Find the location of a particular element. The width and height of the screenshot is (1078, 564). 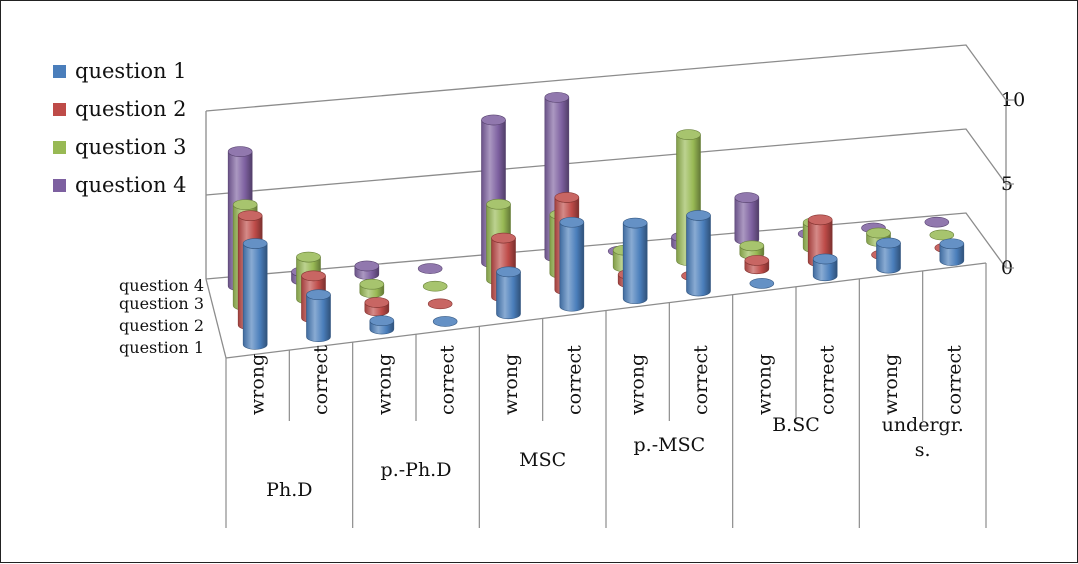

depth-axis-label: question 3 is located at coordinates (161, 303).